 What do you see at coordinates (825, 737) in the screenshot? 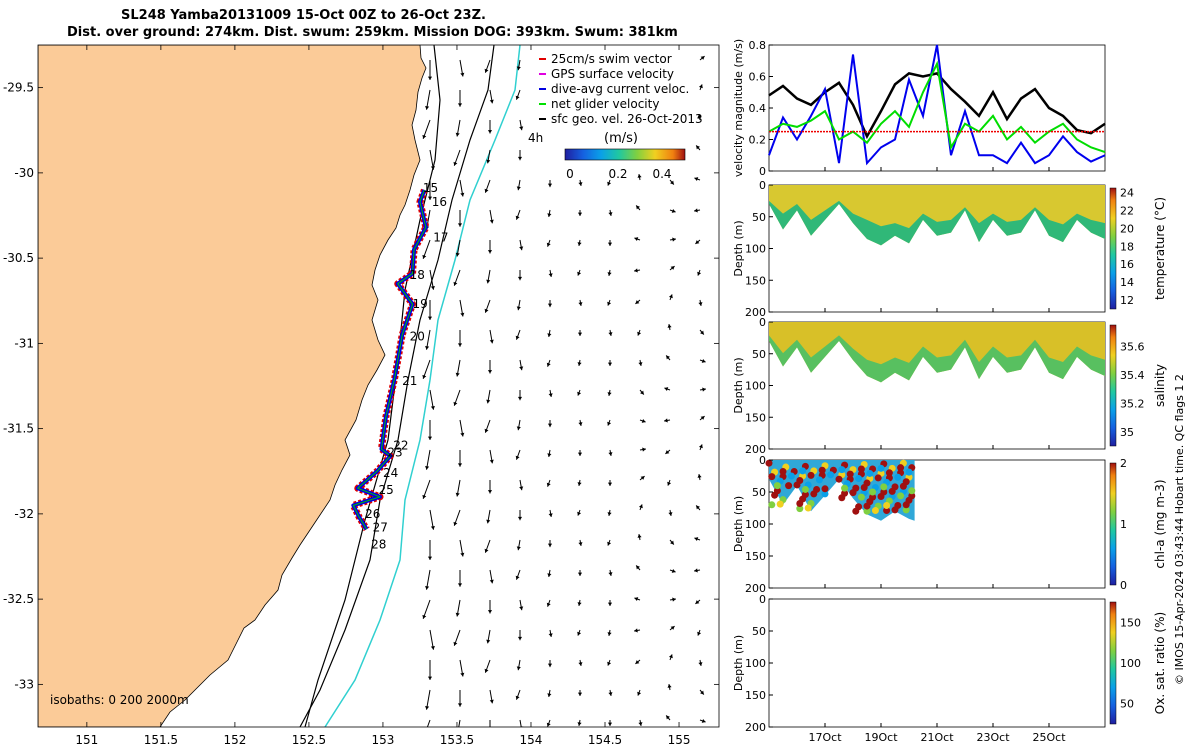
I see `time-xtick-label: 17Oct` at bounding box center [825, 737].